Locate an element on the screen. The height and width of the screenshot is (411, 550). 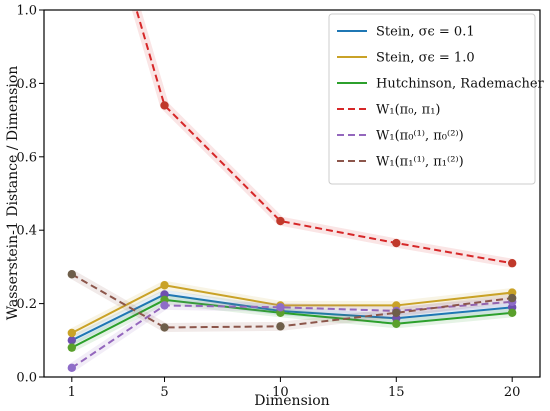
x-tick-label: 20 is located at coordinates (512, 392).